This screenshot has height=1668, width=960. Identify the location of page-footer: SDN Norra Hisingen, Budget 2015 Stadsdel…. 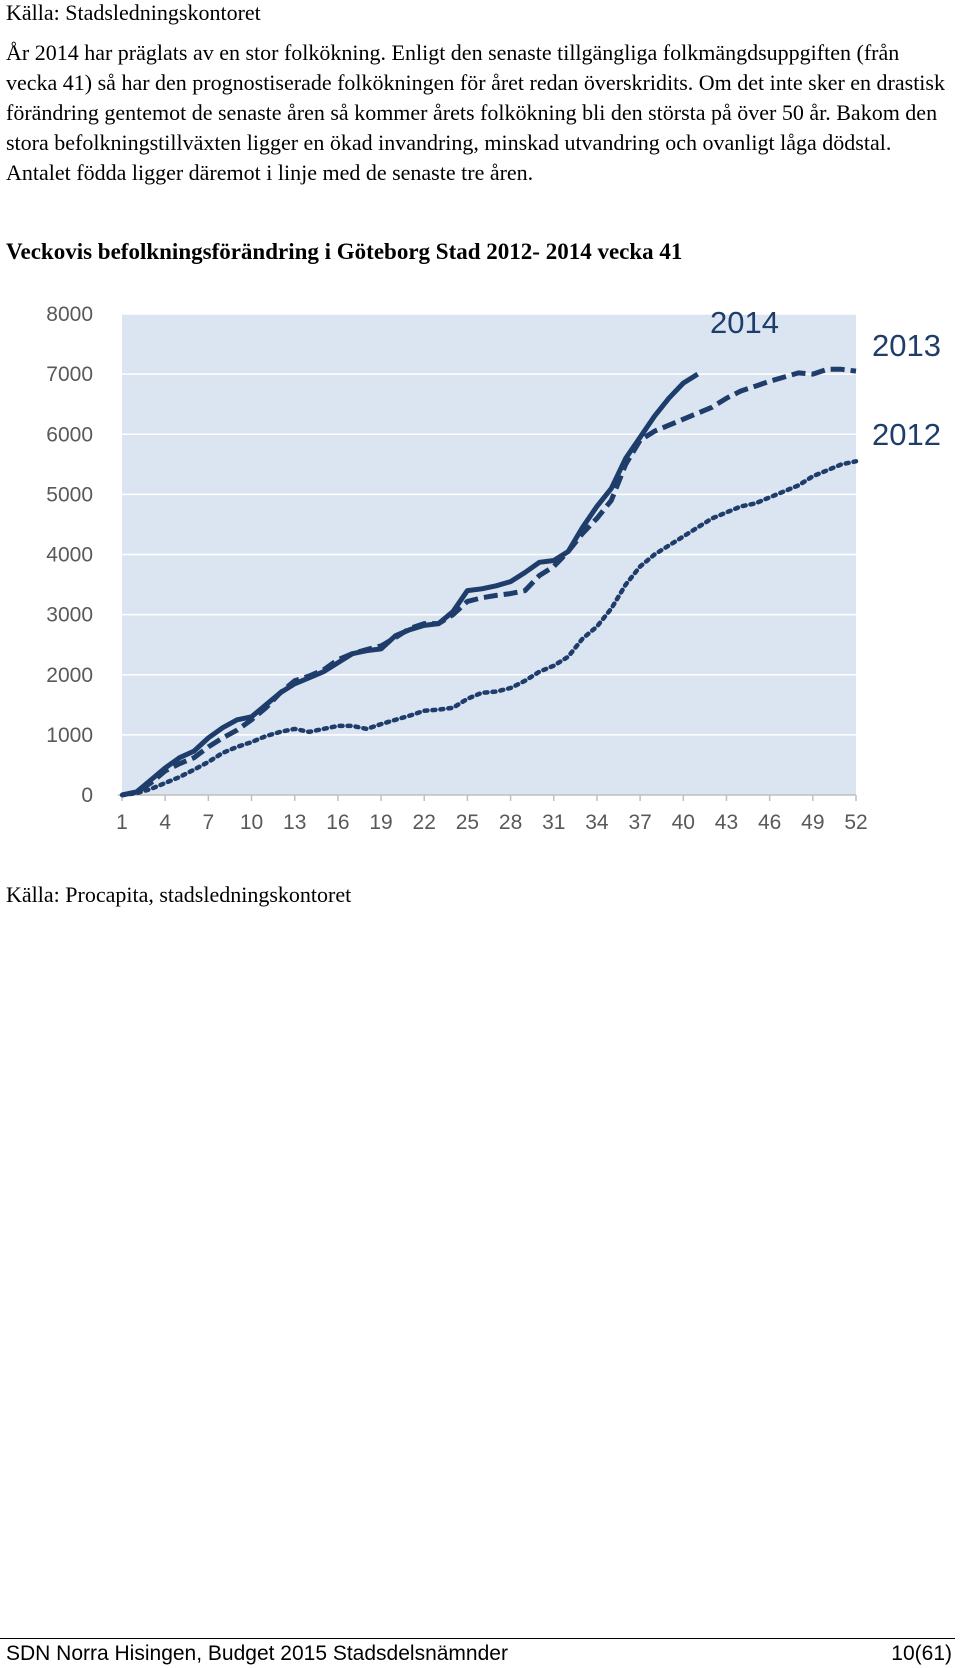
(477, 1653).